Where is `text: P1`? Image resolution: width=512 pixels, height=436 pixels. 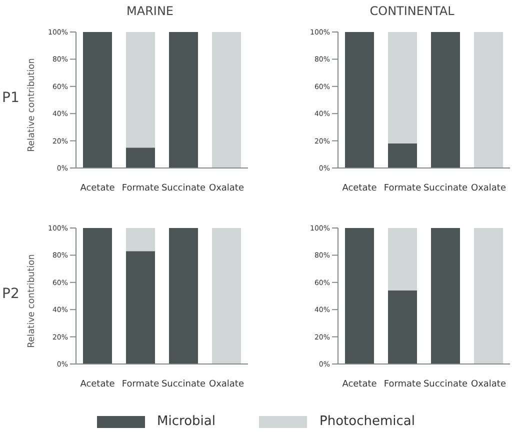 text: P1 is located at coordinates (11, 98).